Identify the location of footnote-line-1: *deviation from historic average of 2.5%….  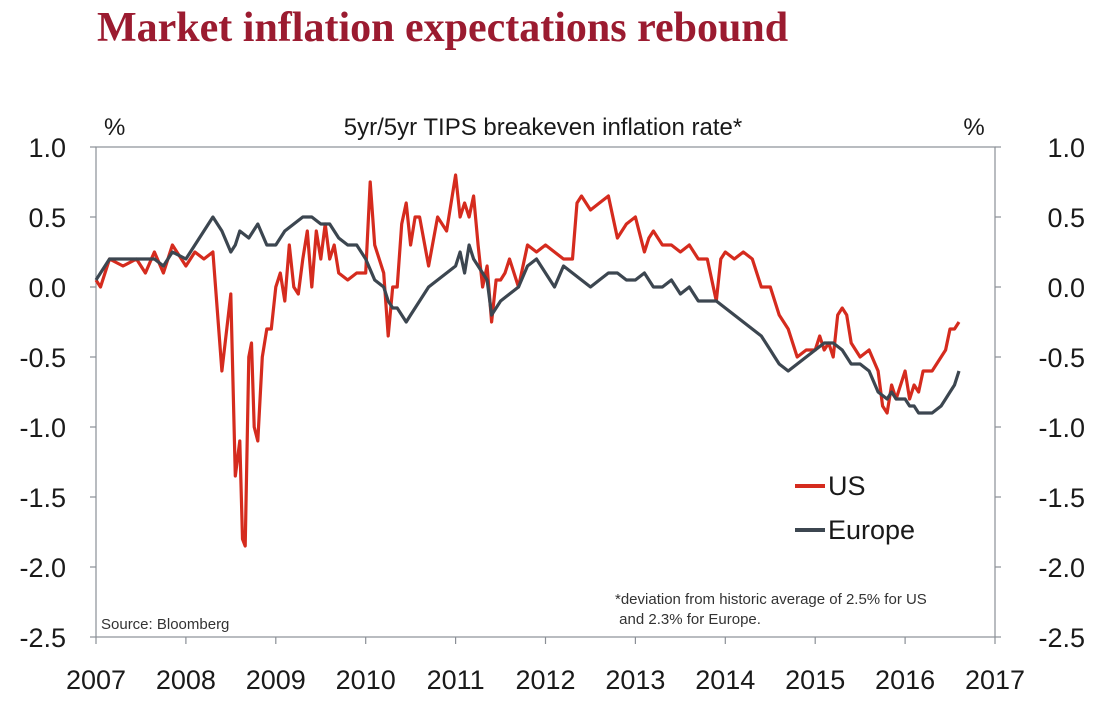
(771, 599).